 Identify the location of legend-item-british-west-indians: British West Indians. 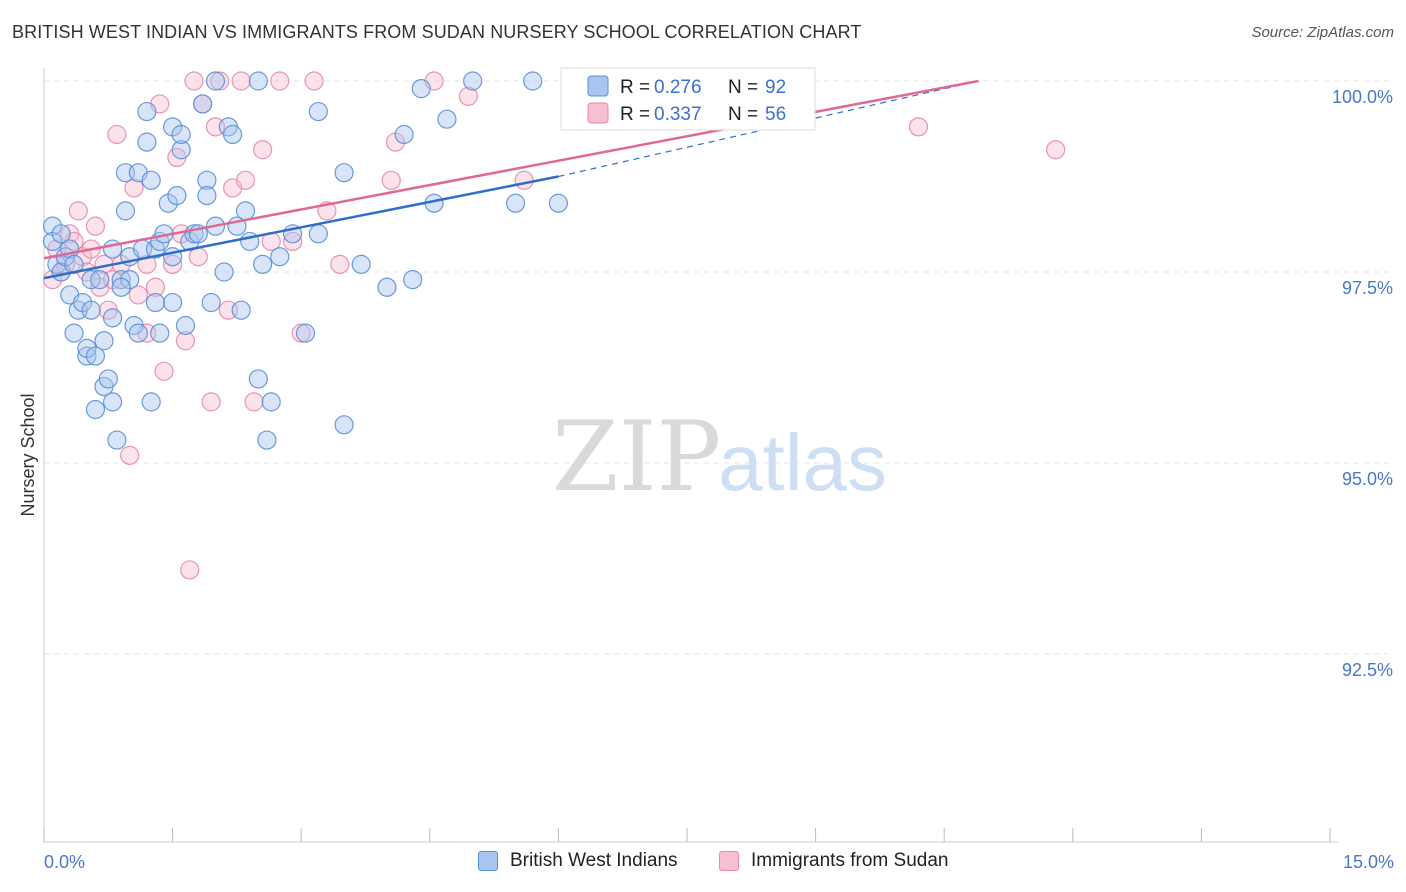
(578, 861).